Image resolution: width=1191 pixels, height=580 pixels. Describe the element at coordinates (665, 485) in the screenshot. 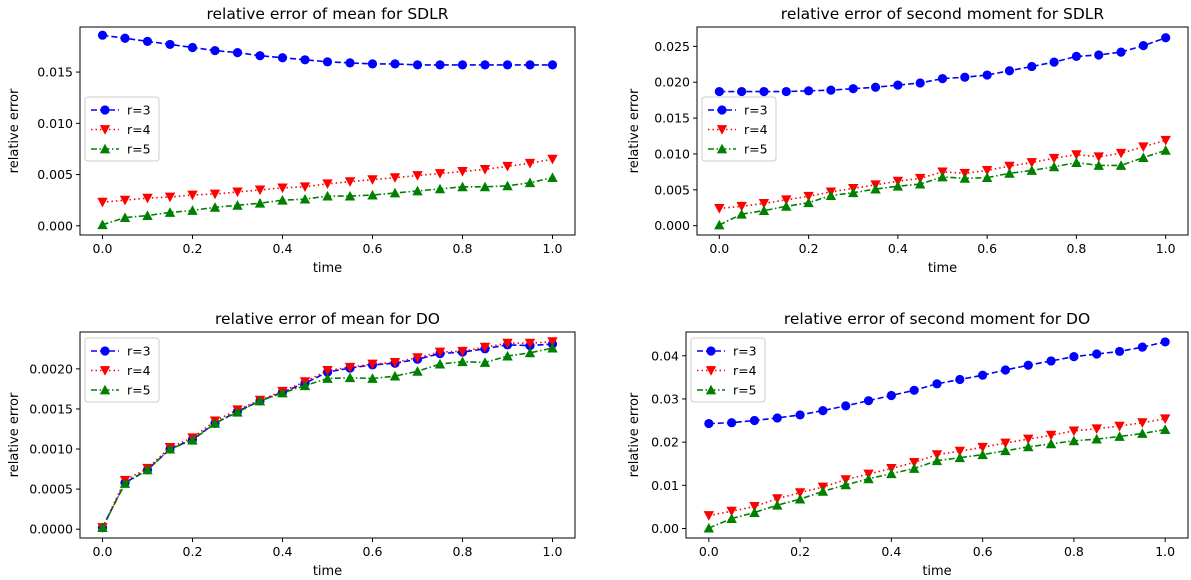

I see `y-tick-label: 0.01` at that location.